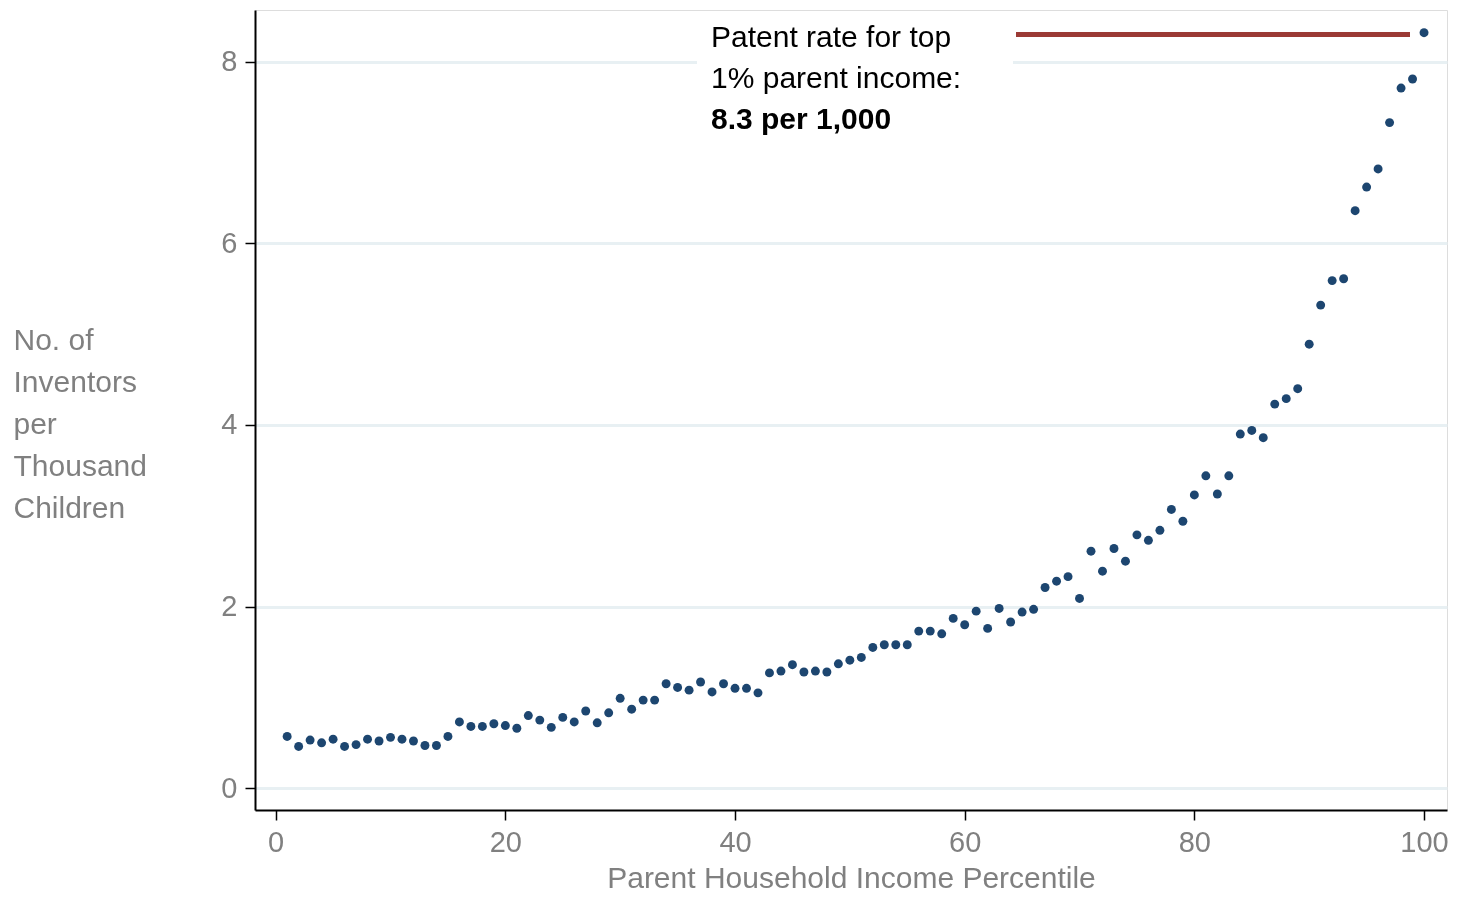 This screenshot has height=917, width=1458. I want to click on ref-line-label: Patent rate for top 1% parent income: 8.3 per 1,000, so click(836, 77).